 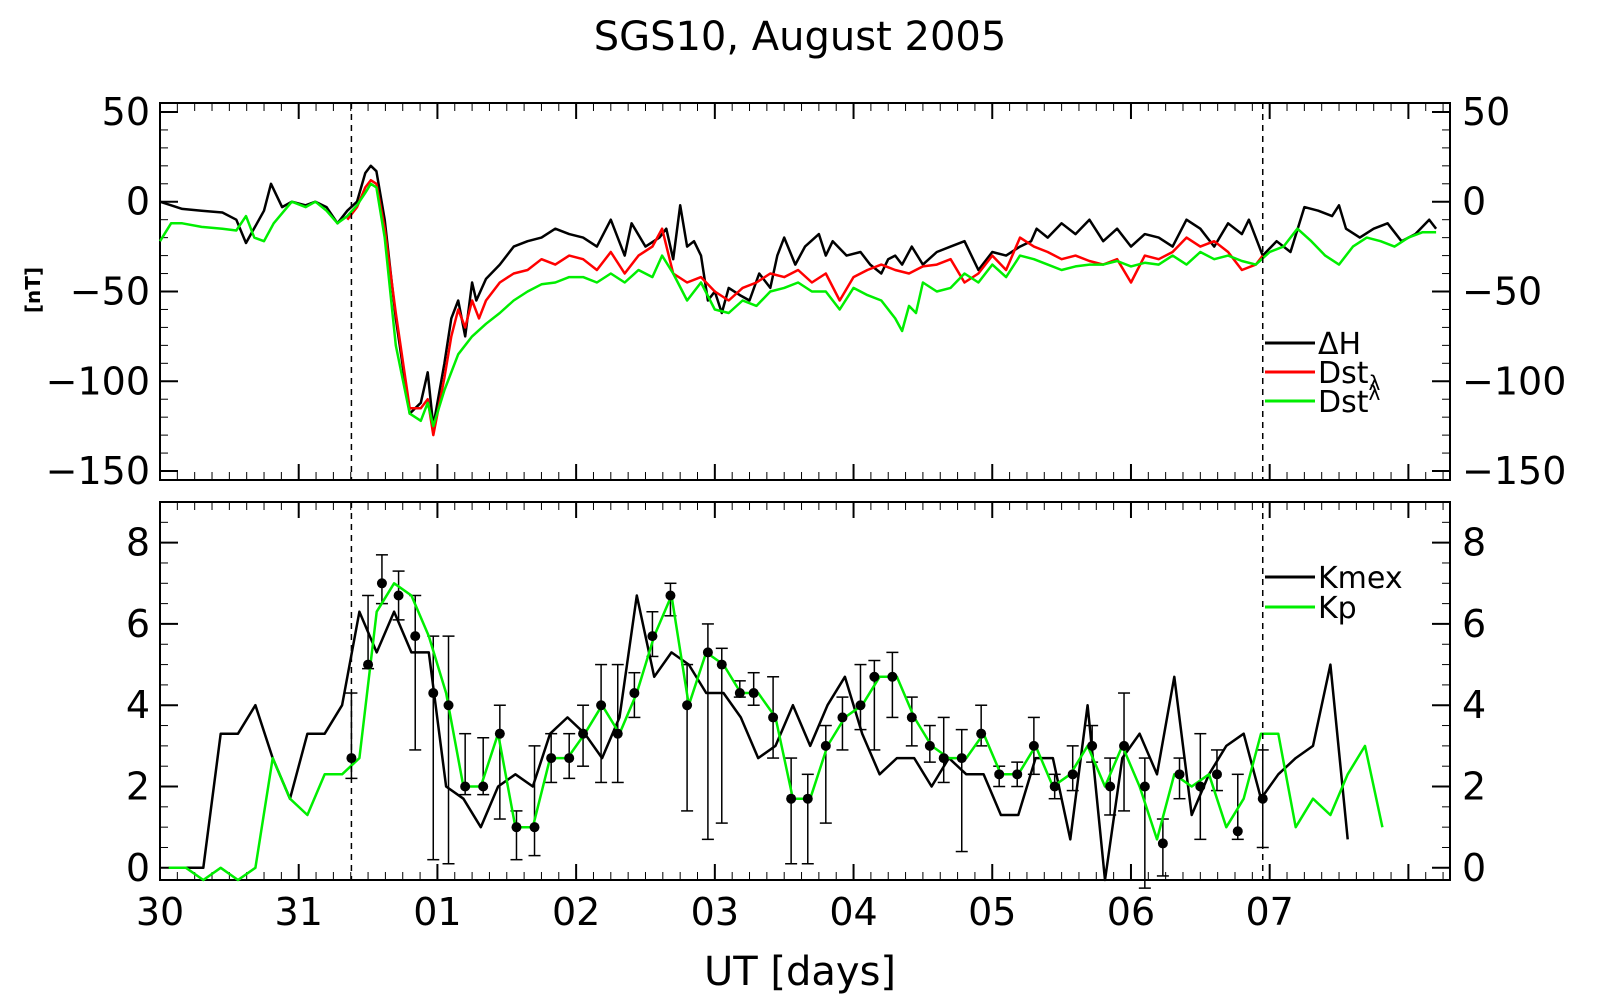 What do you see at coordinates (1474, 868) in the screenshot?
I see `bottom-ytick-label-right: 0` at bounding box center [1474, 868].